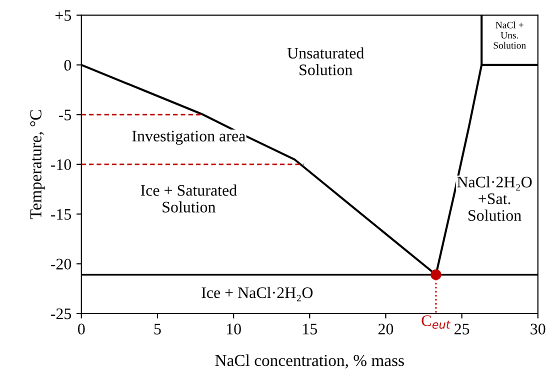 Image resolution: width=550 pixels, height=380 pixels. I want to click on y-axis-title: Temperature, °C, so click(37, 165).